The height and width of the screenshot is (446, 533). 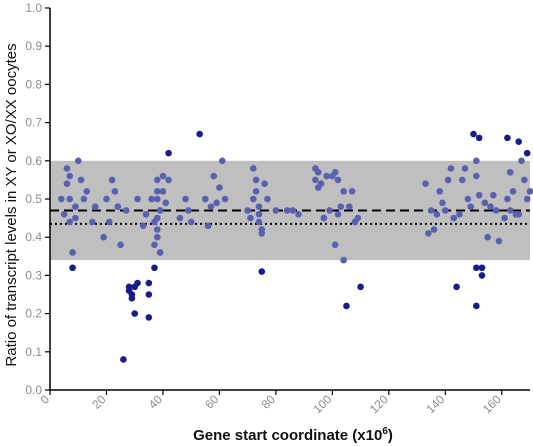 I want to click on x-tick-label-8: 160, so click(x=492, y=404).